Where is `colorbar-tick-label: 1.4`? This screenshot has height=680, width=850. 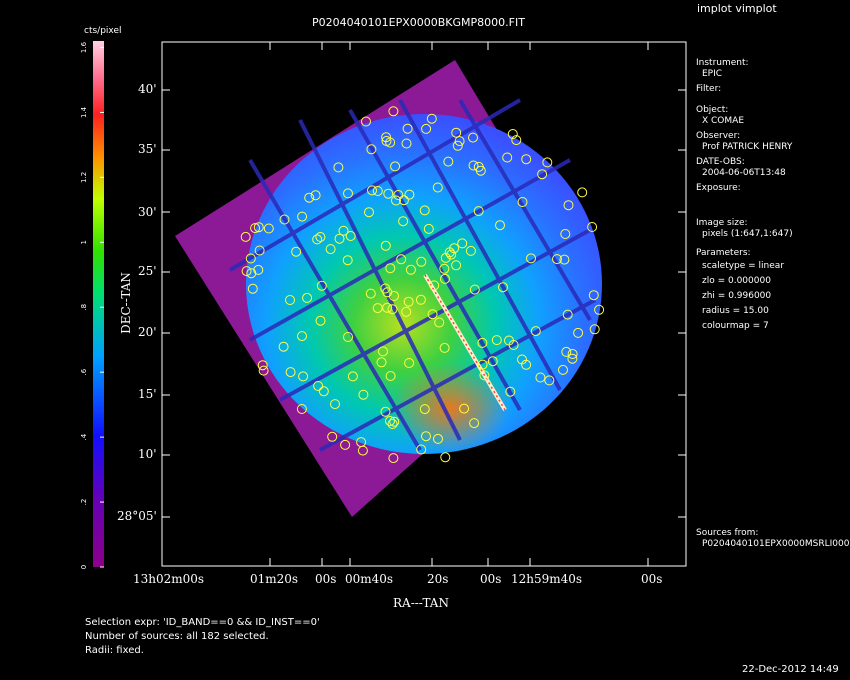
colorbar-tick-label: 1.4 is located at coordinates (84, 112).